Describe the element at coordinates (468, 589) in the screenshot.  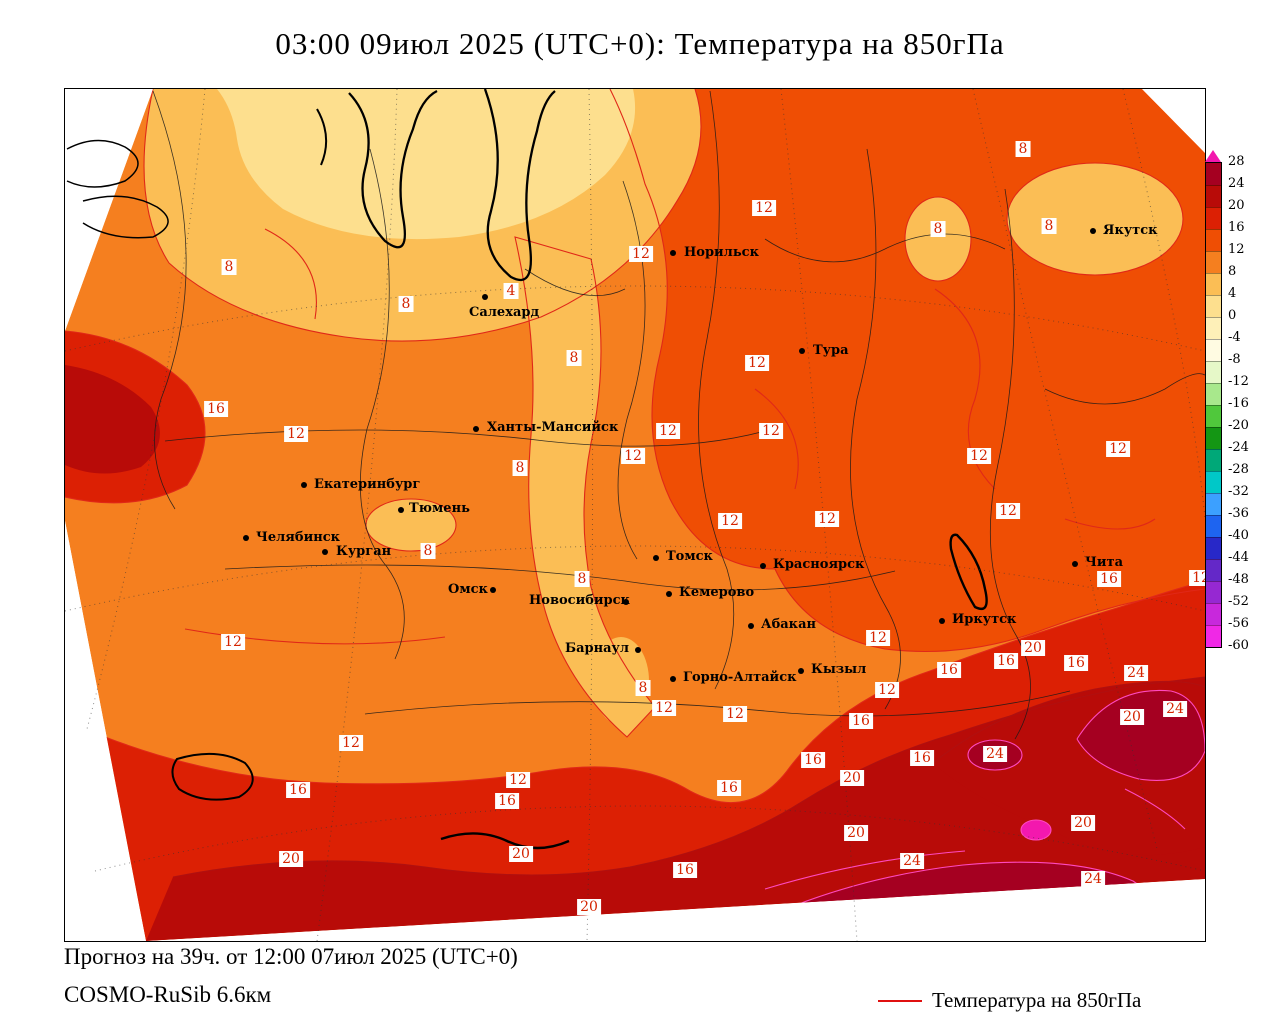
I see `city-label: Омск` at that location.